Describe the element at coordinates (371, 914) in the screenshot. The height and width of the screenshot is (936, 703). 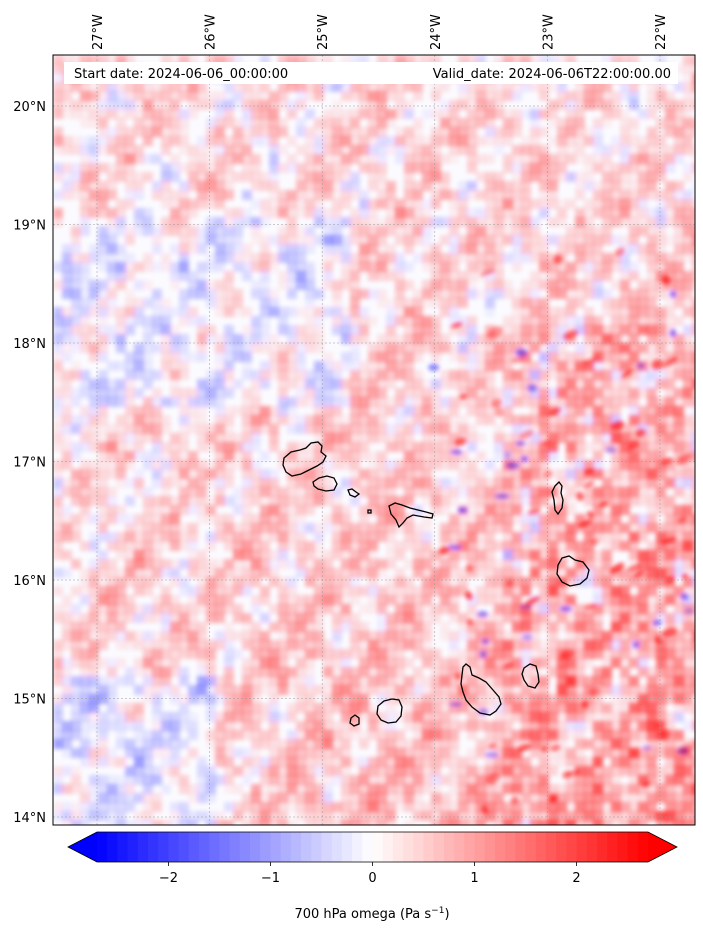
I see `colorbar-label: 700 hPa omega (Pa s−1)` at that location.